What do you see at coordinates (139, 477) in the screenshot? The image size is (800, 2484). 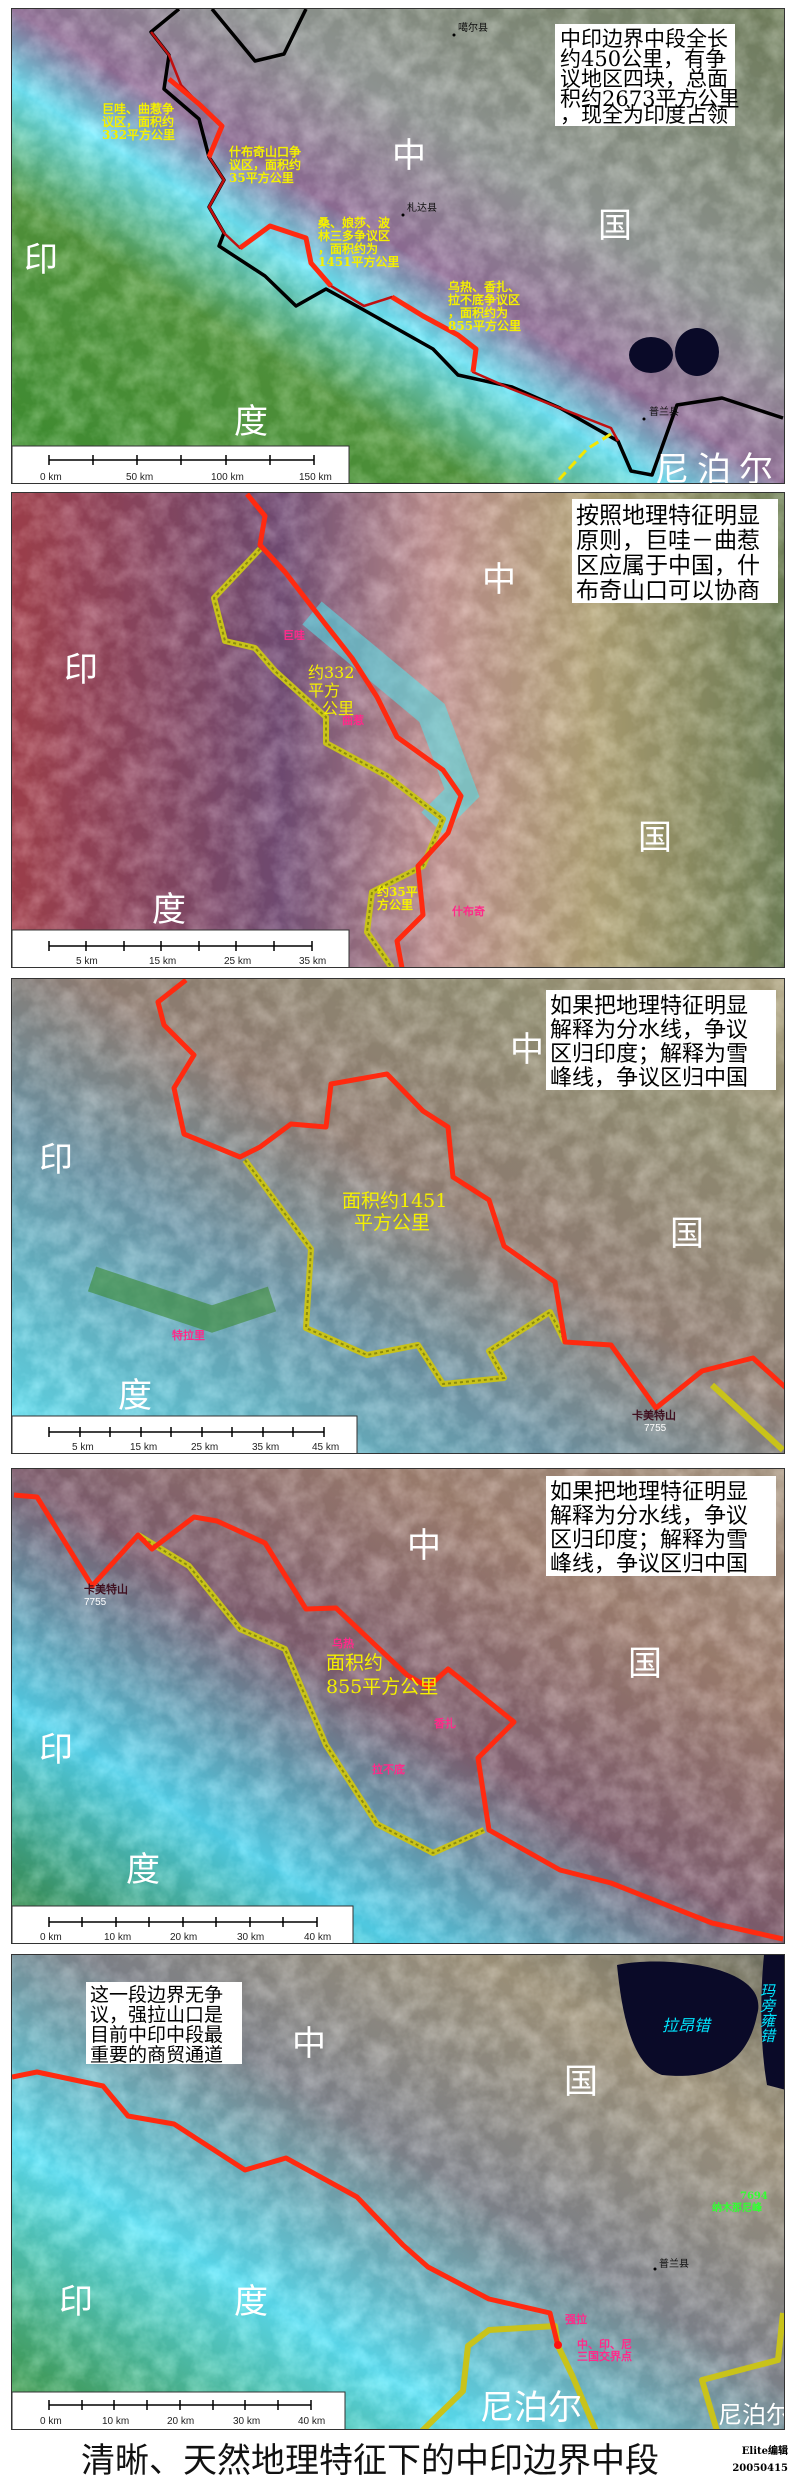 I see `svg-text: 50 km` at bounding box center [139, 477].